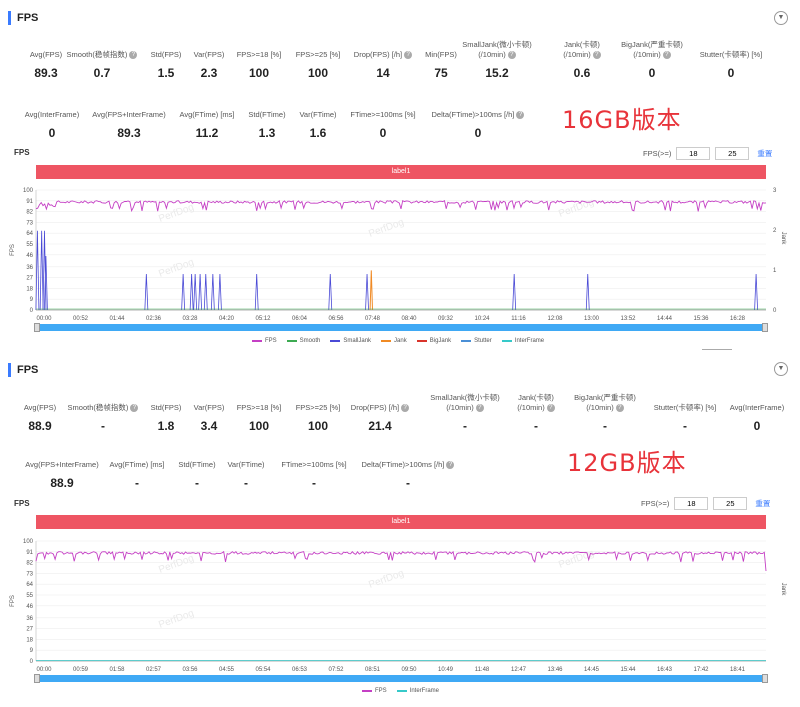  Describe the element at coordinates (350, 341) in the screenshot. I see `legend-item-smalljank: SmallJank` at that location.